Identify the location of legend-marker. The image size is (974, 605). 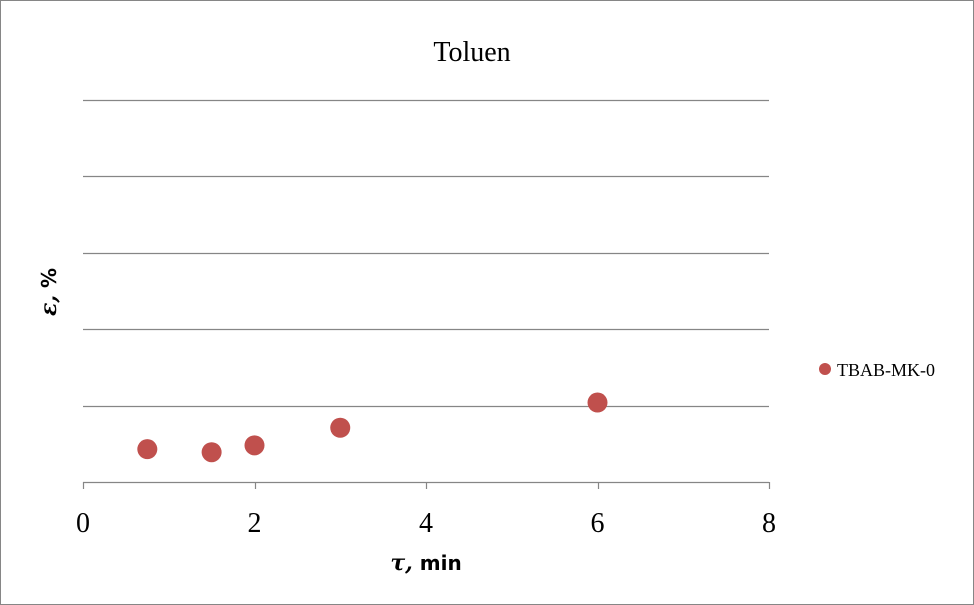
(825, 369).